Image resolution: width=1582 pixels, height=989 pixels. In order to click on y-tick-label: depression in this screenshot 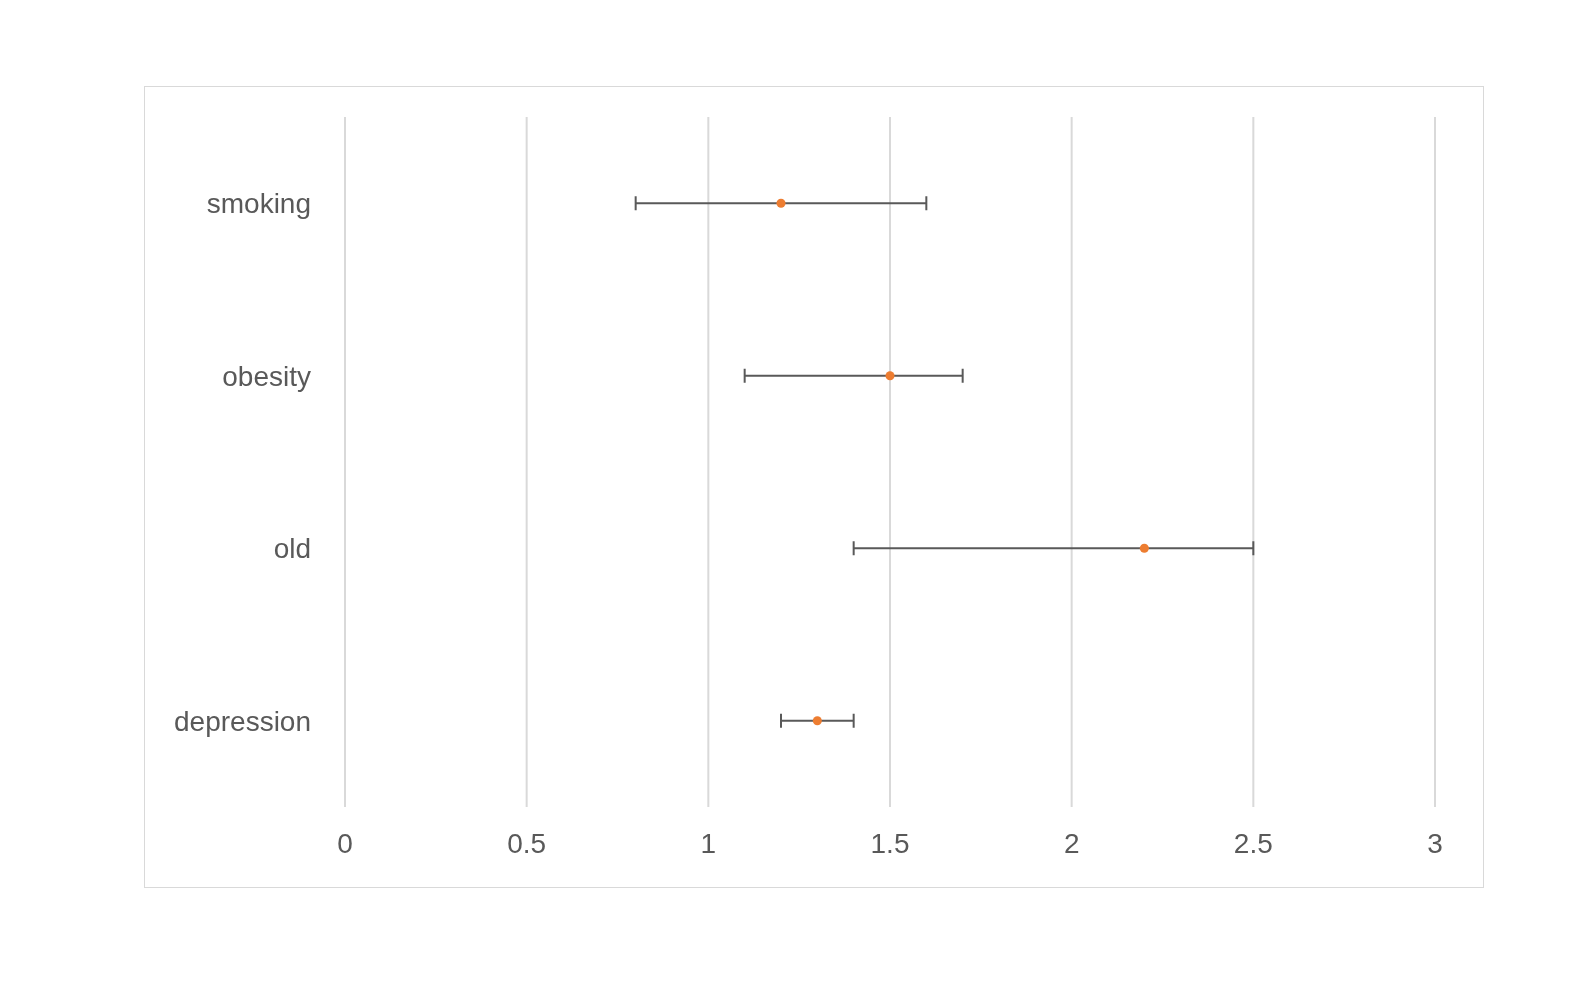, I will do `click(242, 721)`.